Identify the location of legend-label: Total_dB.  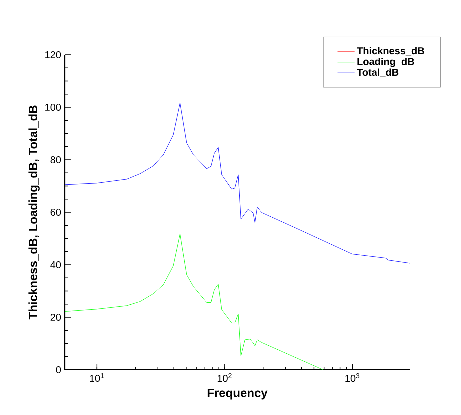
(378, 73).